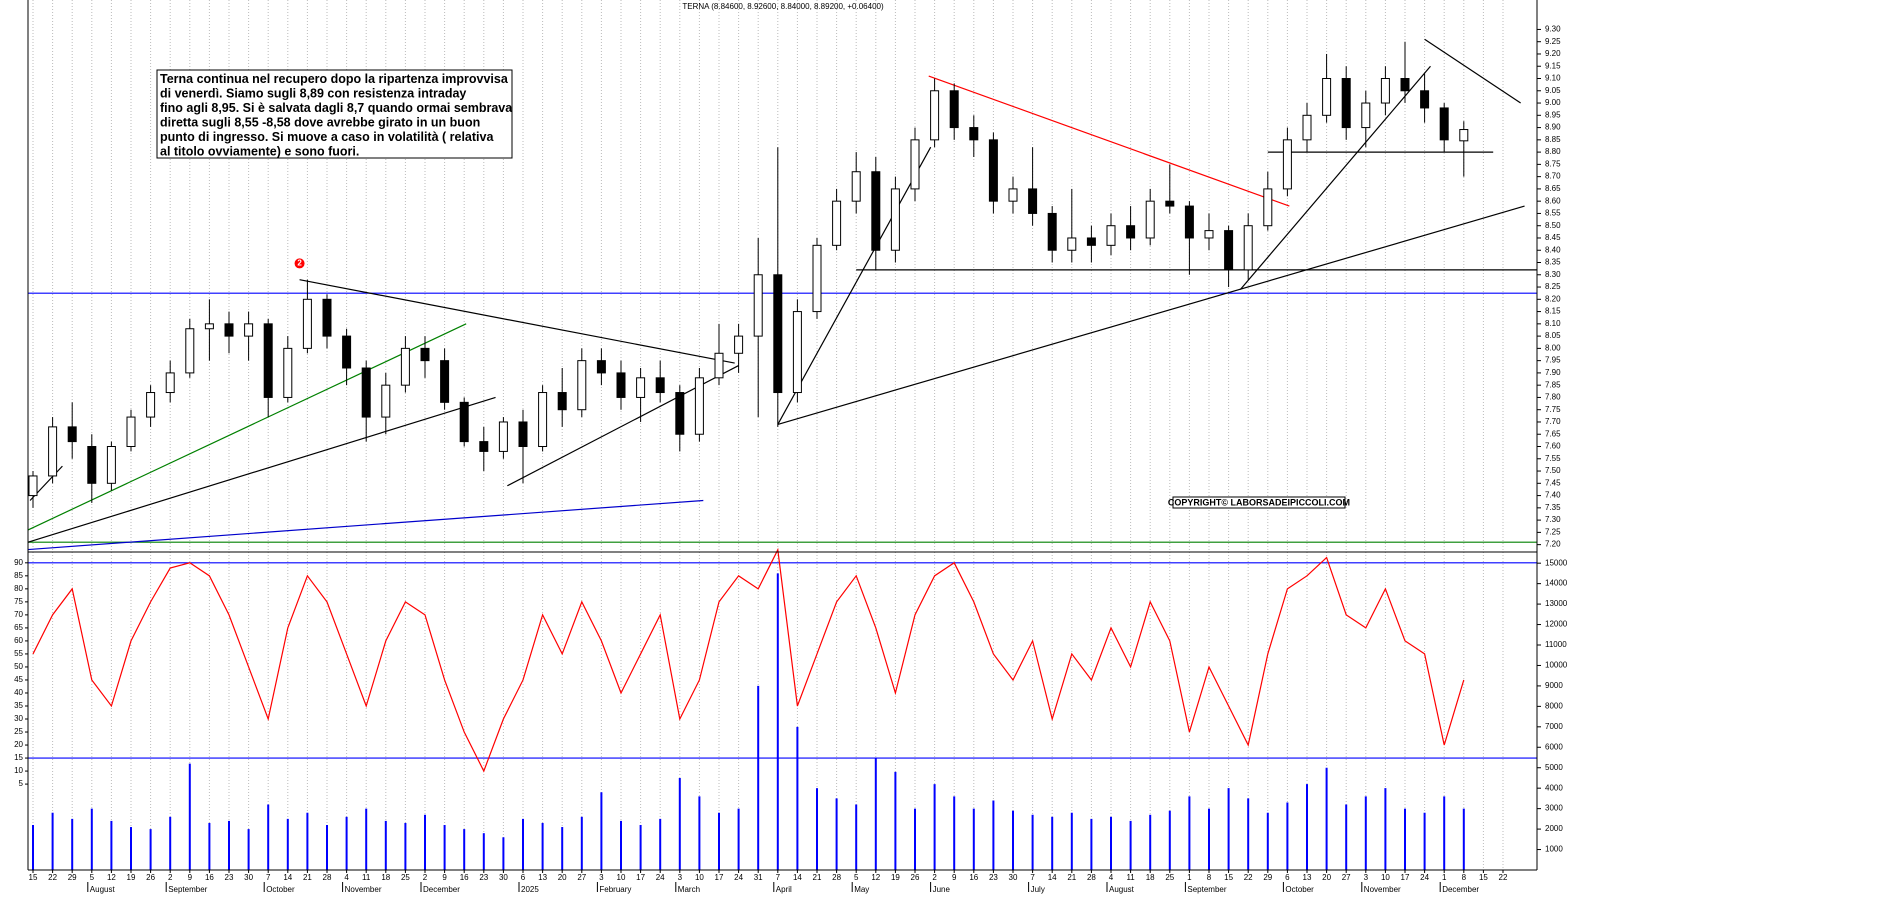 The image size is (1890, 902). What do you see at coordinates (1553, 298) in the screenshot?
I see `y-tick-label: 8.20` at bounding box center [1553, 298].